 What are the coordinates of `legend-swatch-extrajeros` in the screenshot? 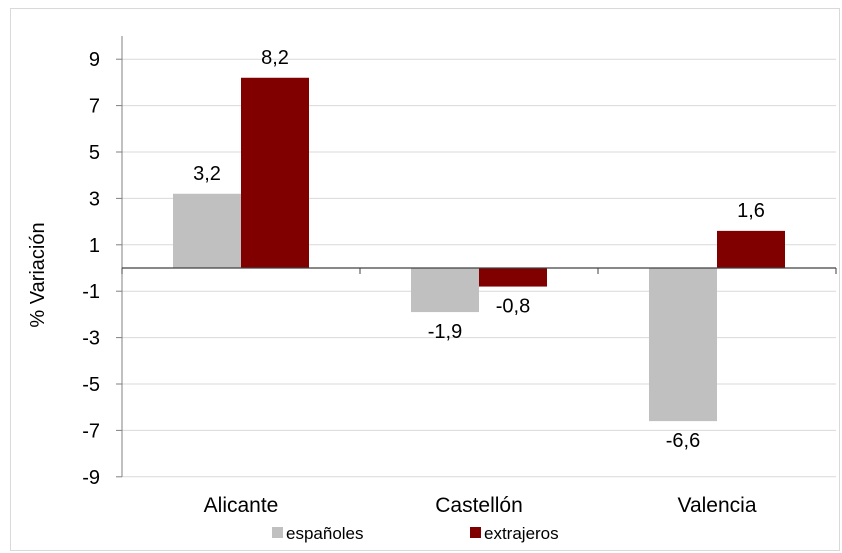 It's located at (475, 532).